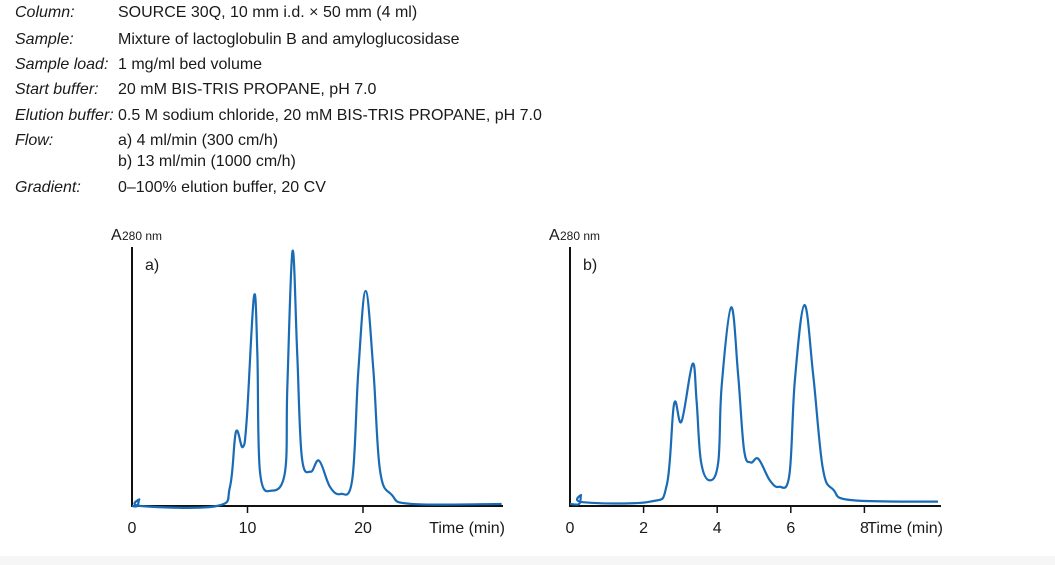  What do you see at coordinates (590, 265) in the screenshot?
I see `panel-label: b)` at bounding box center [590, 265].